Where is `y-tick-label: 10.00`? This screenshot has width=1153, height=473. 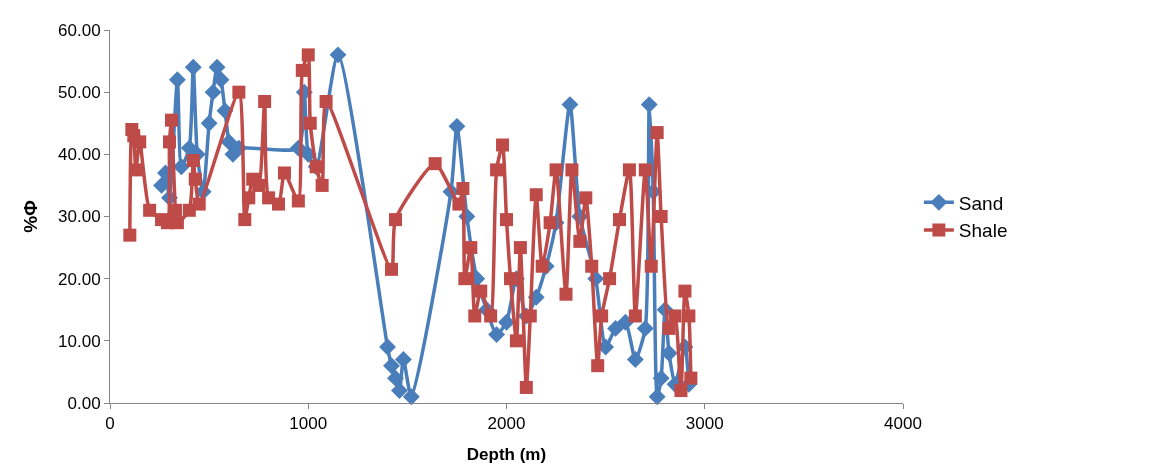
y-tick-label: 10.00 is located at coordinates (79, 341).